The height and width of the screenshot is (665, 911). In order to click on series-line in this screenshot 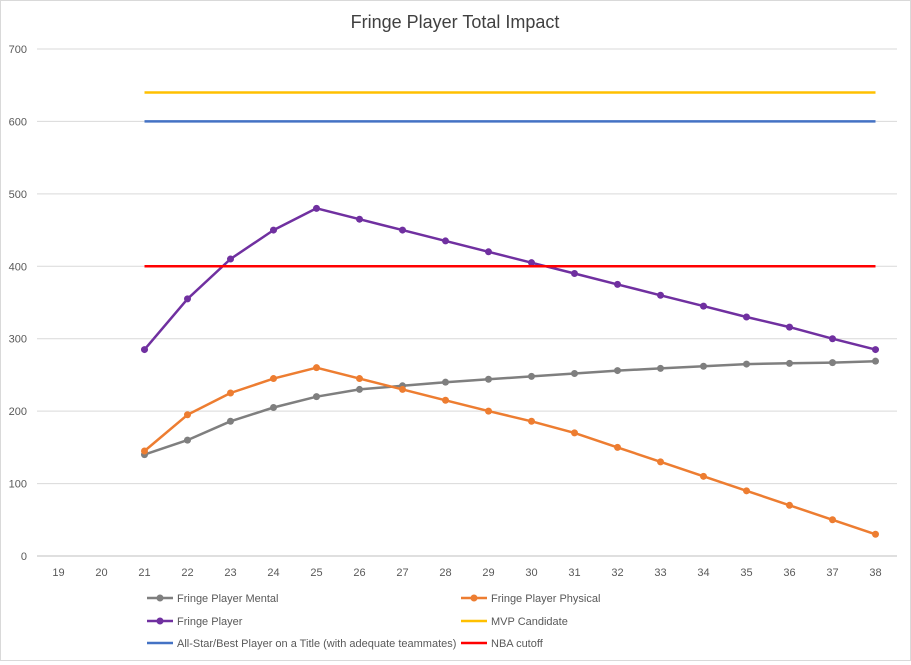, I will do `click(510, 407)`.